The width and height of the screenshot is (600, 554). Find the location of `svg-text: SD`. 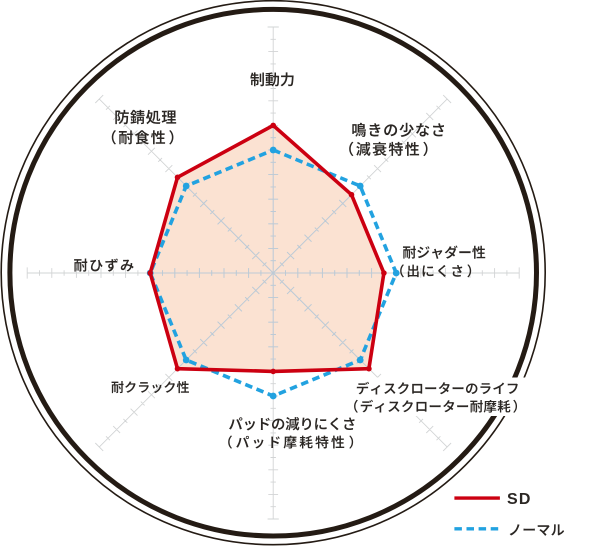

svg-text: SD is located at coordinates (519, 499).